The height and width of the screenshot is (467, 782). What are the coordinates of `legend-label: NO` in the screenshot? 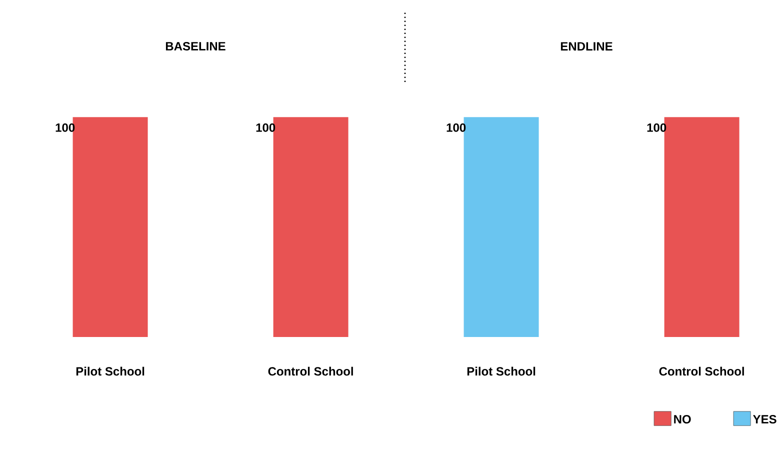 It's located at (682, 419).